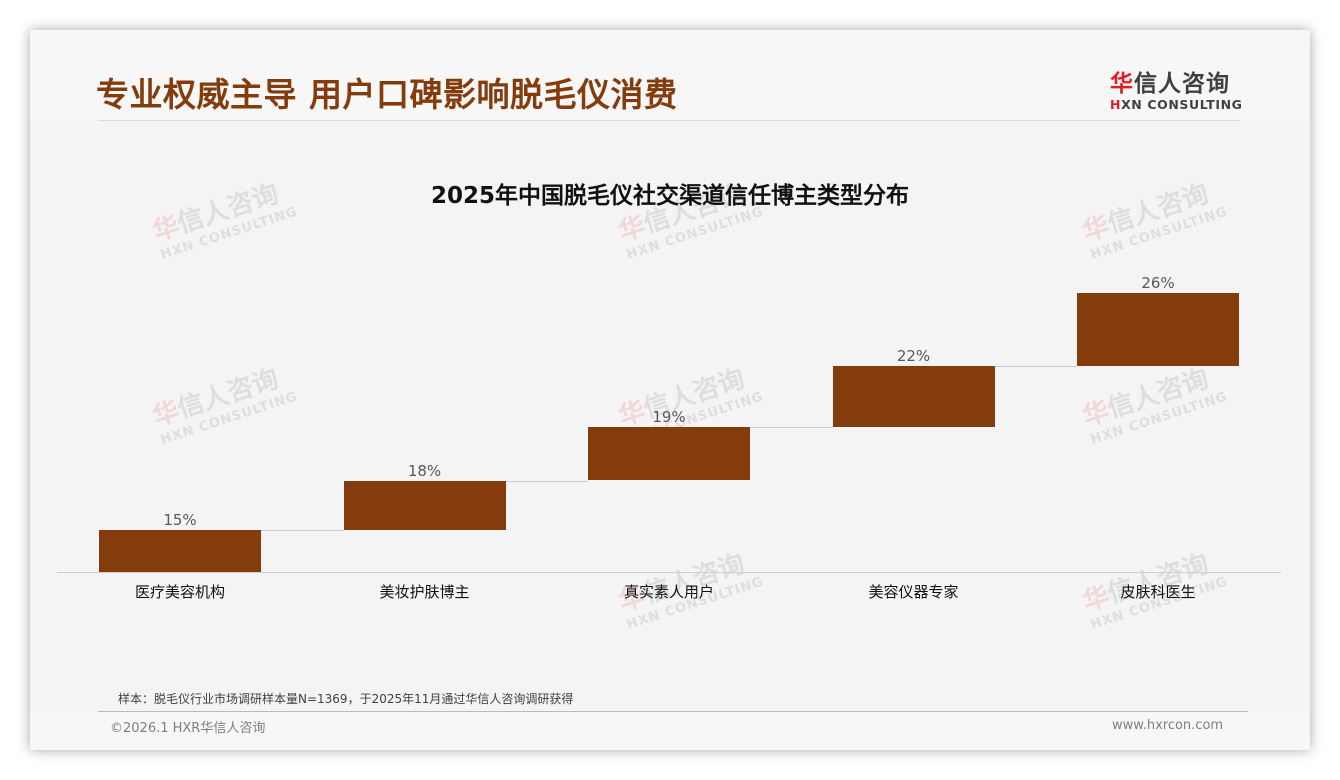  Describe the element at coordinates (188, 728) in the screenshot. I see `copyright-text: ©2026.1 HXR华信人咨询` at that location.